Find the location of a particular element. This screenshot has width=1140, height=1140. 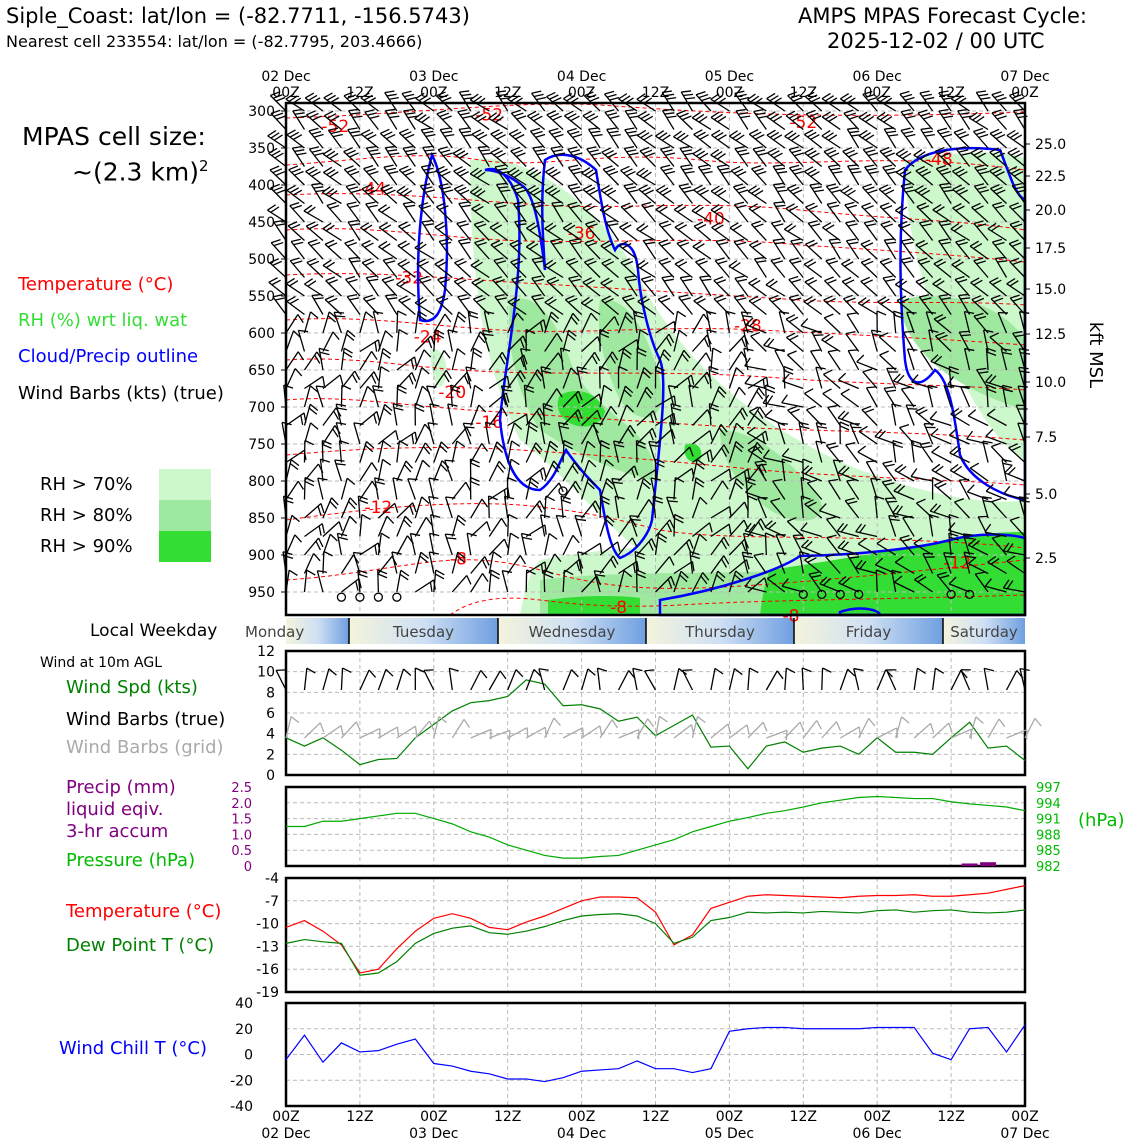

cell-size-exponent: 2 is located at coordinates (204, 166).